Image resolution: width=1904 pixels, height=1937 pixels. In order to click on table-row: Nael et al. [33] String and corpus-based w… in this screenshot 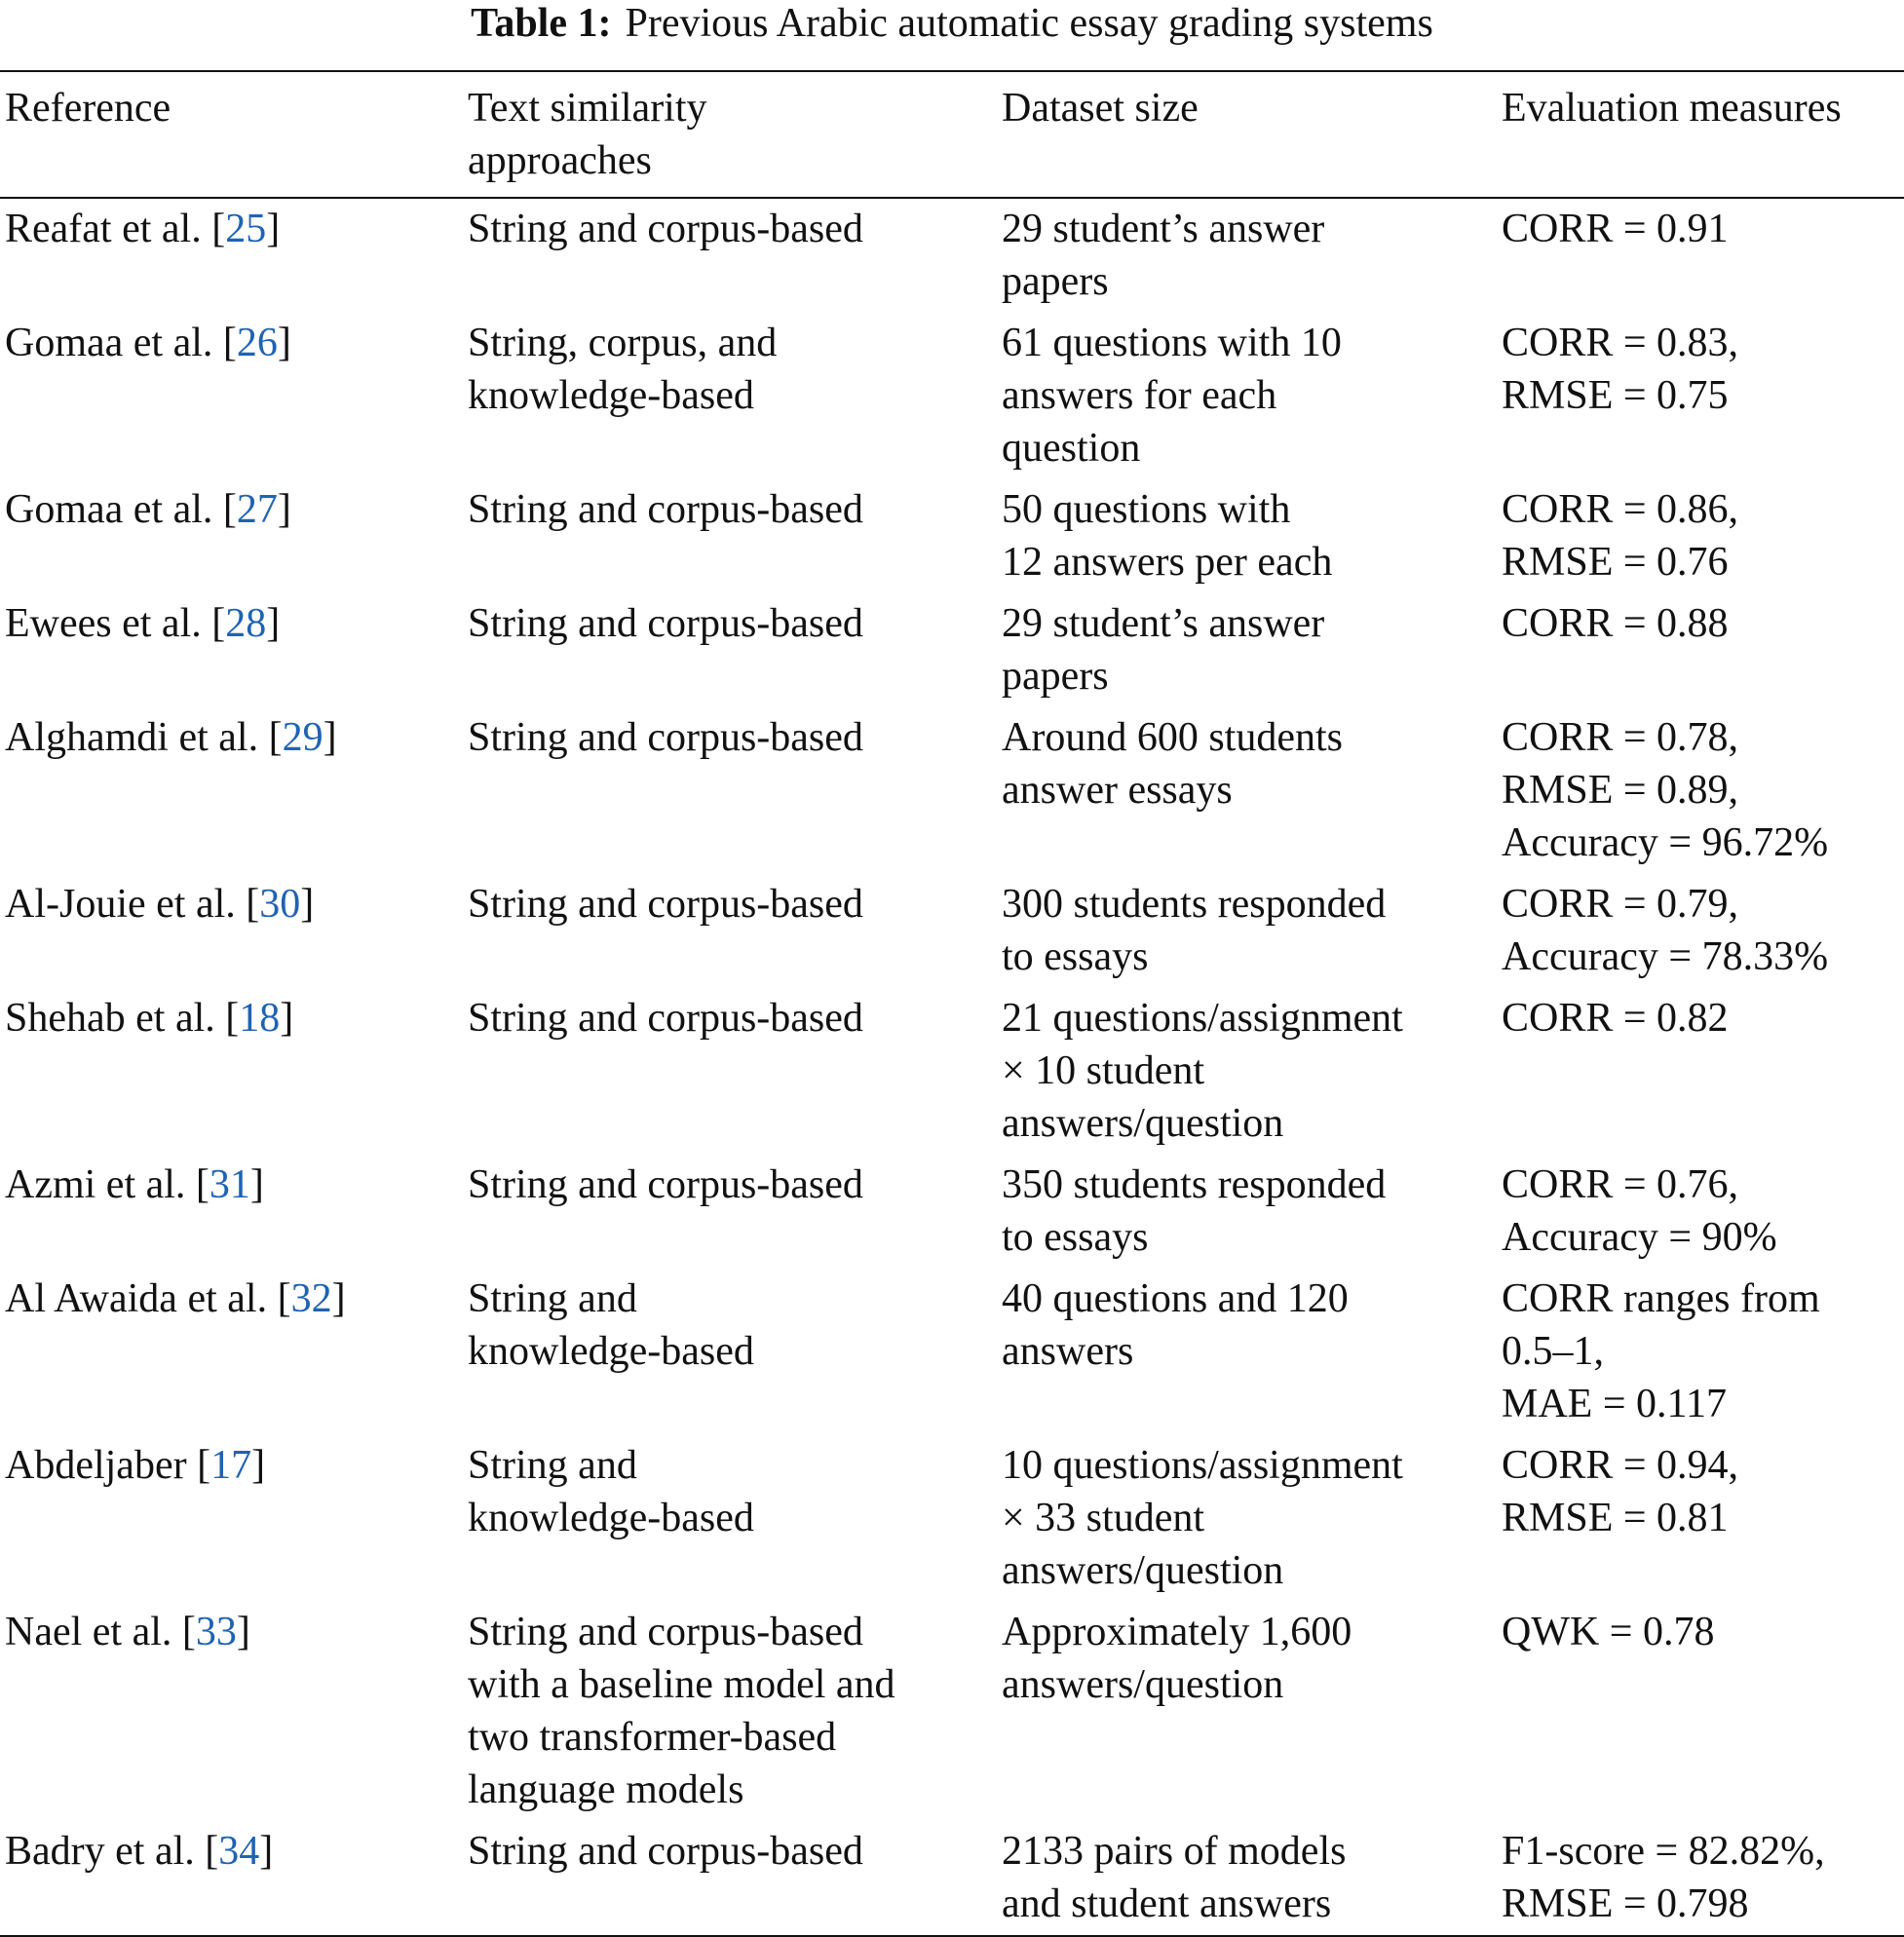, I will do `click(952, 1711)`.